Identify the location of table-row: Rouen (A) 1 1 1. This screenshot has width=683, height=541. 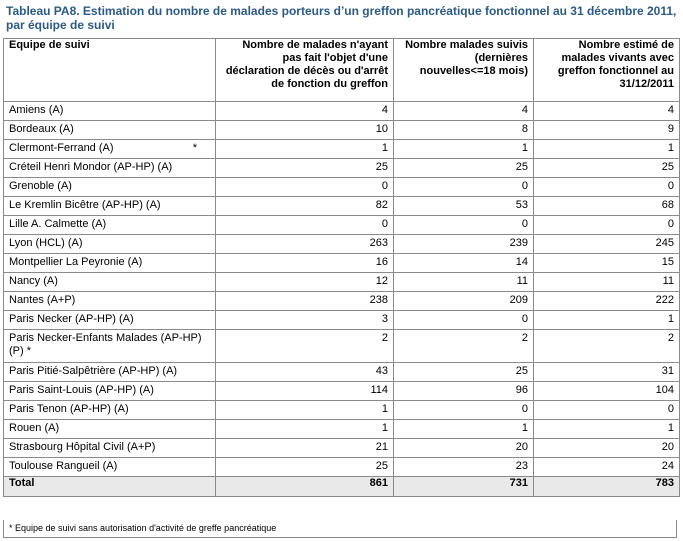
(341, 429).